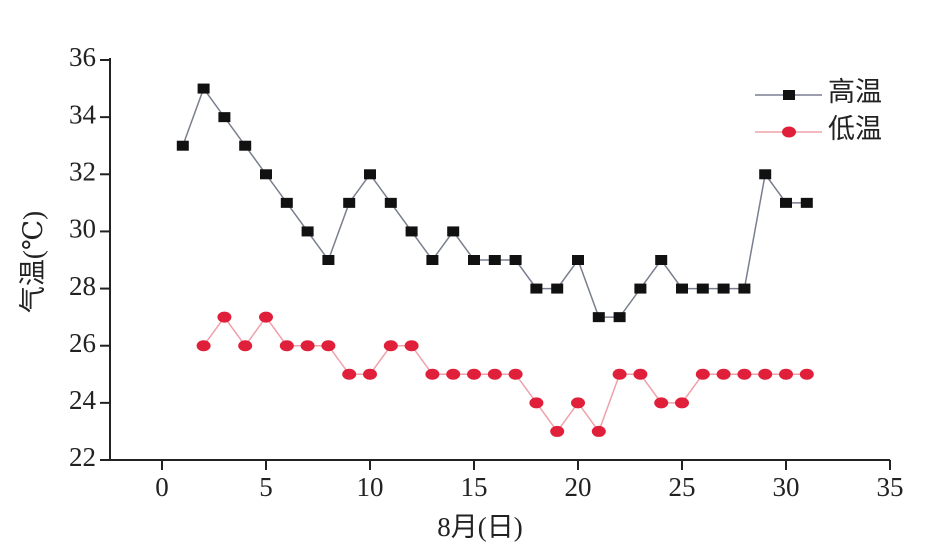  Describe the element at coordinates (890, 487) in the screenshot. I see `x-tick-label: 35` at that location.